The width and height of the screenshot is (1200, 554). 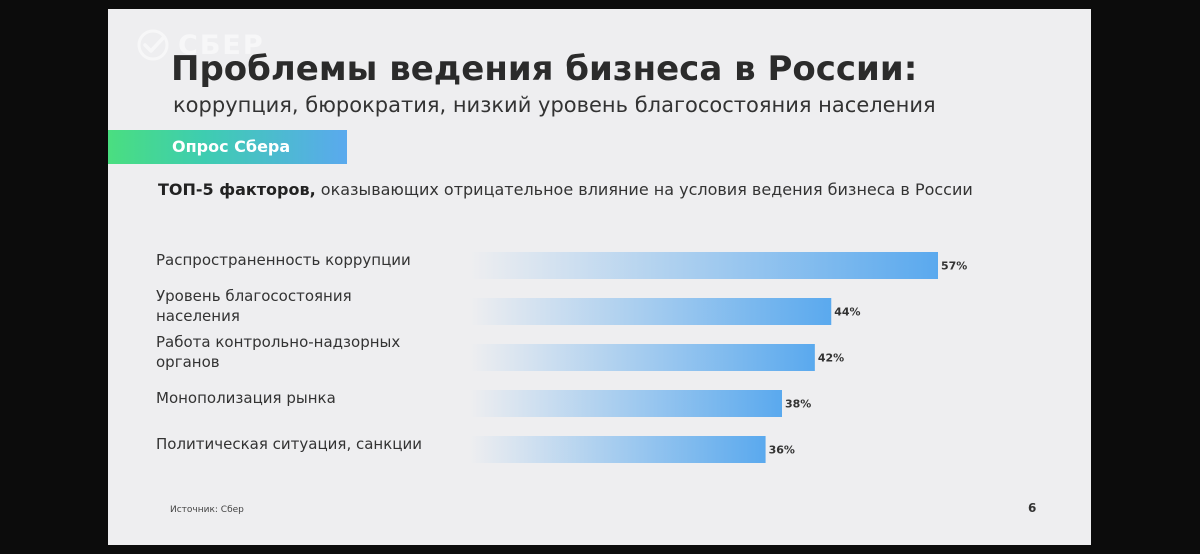 I want to click on sber-logo-text: СБЕР, so click(x=221, y=45).